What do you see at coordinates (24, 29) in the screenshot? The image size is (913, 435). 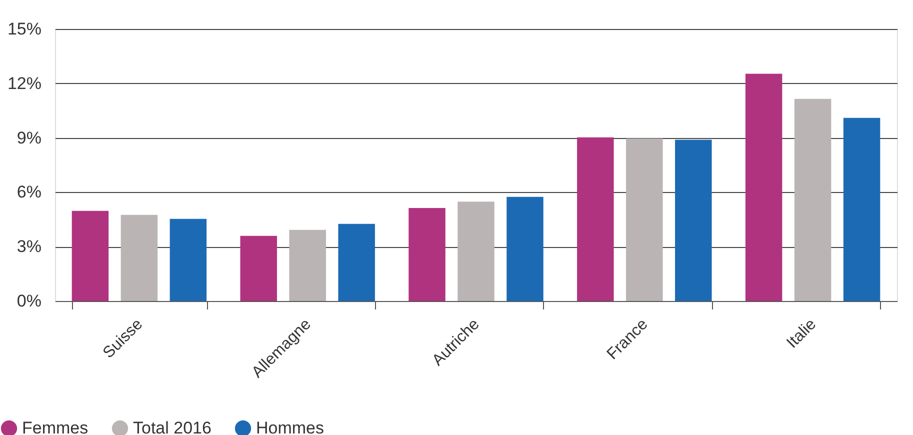 I see `y-tick-label: 15%` at bounding box center [24, 29].